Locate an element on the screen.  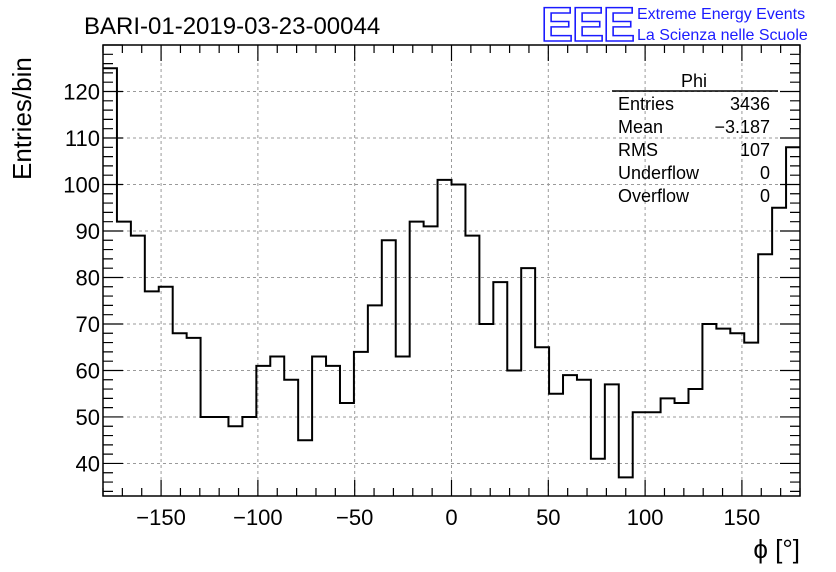
y-tick-label: 100 is located at coordinates (81, 184).